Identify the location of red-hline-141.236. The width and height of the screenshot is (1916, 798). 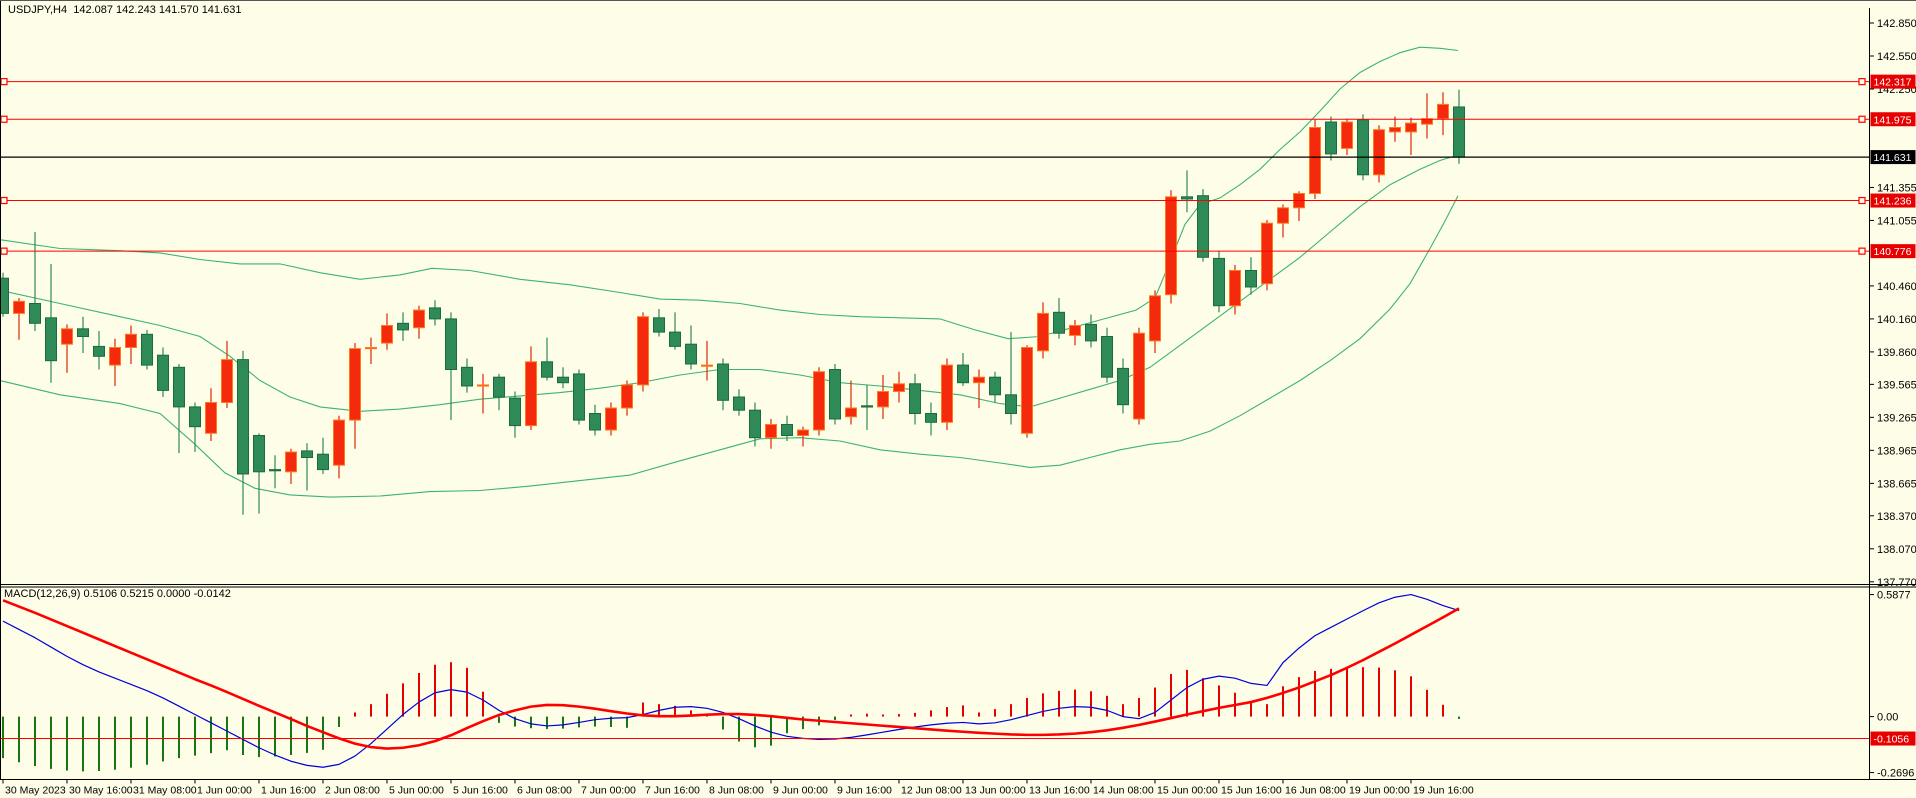
(935, 200).